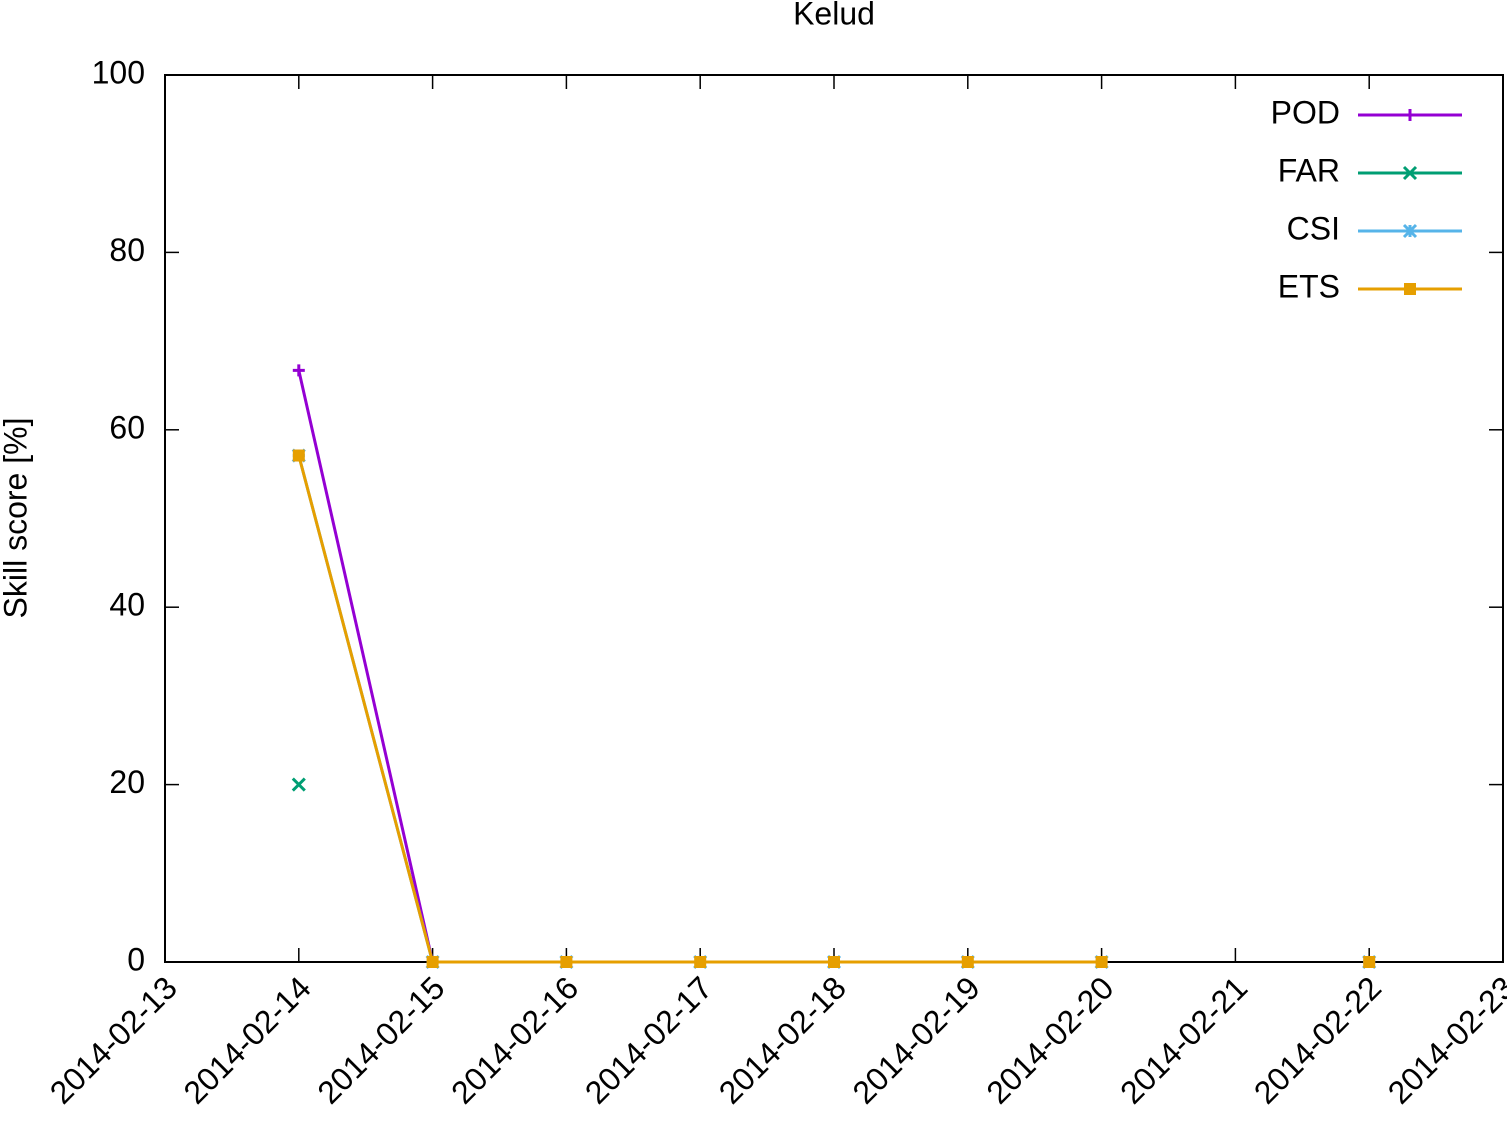 The width and height of the screenshot is (1507, 1126). I want to click on x-tick-label: 2014-02-19, so click(916, 1039).